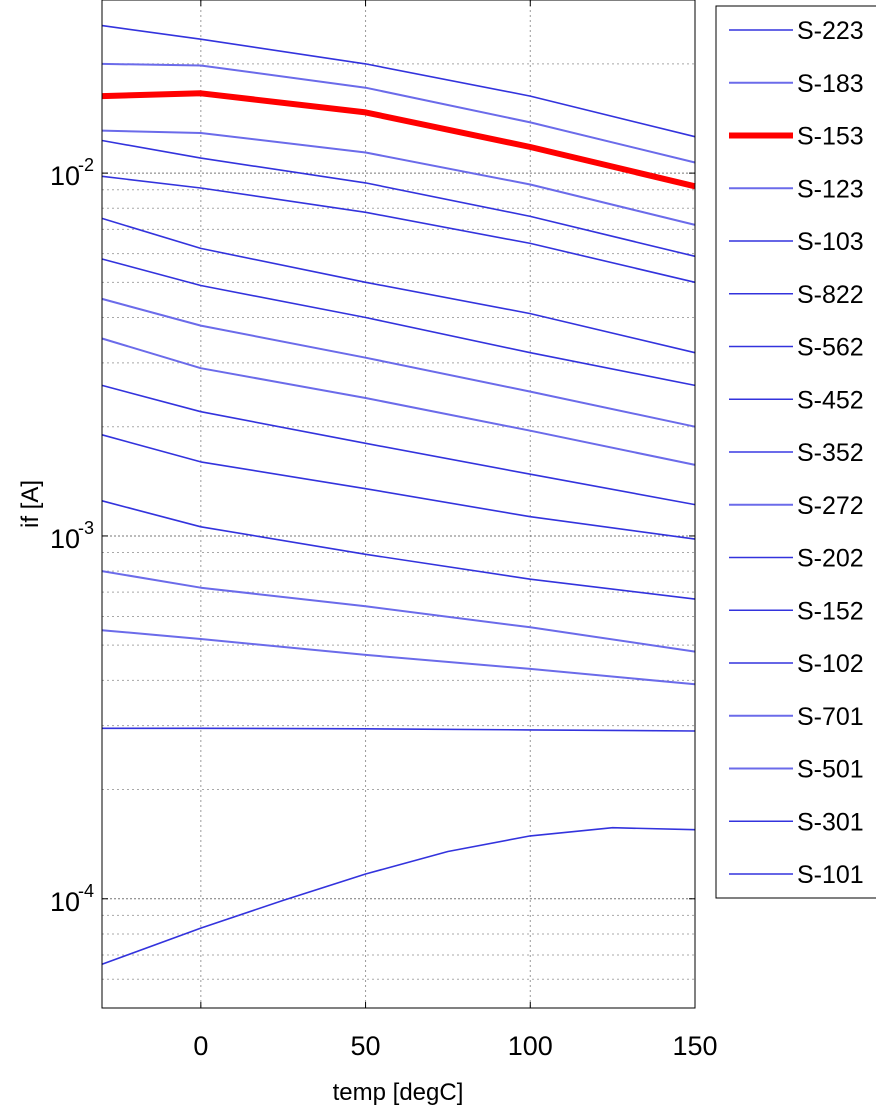  Describe the element at coordinates (830, 31) in the screenshot. I see `legend-label-s-223: S-223` at that location.